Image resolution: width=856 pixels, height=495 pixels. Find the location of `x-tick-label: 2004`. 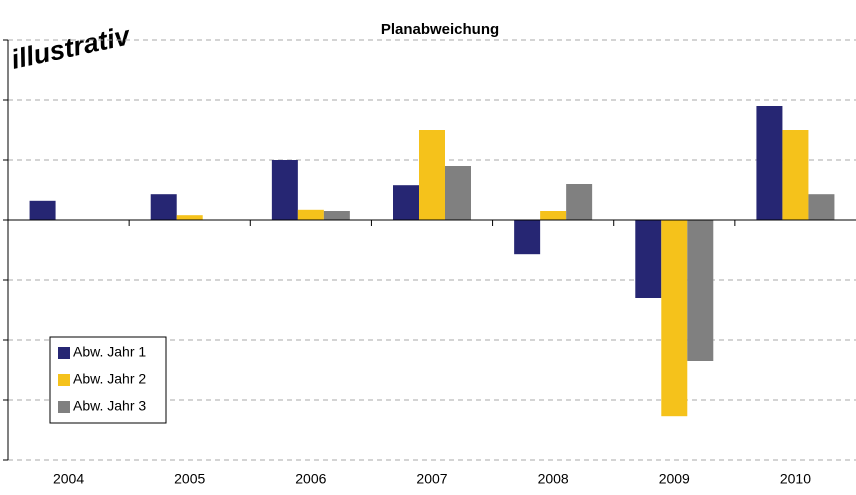

x-tick-label: 2004 is located at coordinates (68, 479).